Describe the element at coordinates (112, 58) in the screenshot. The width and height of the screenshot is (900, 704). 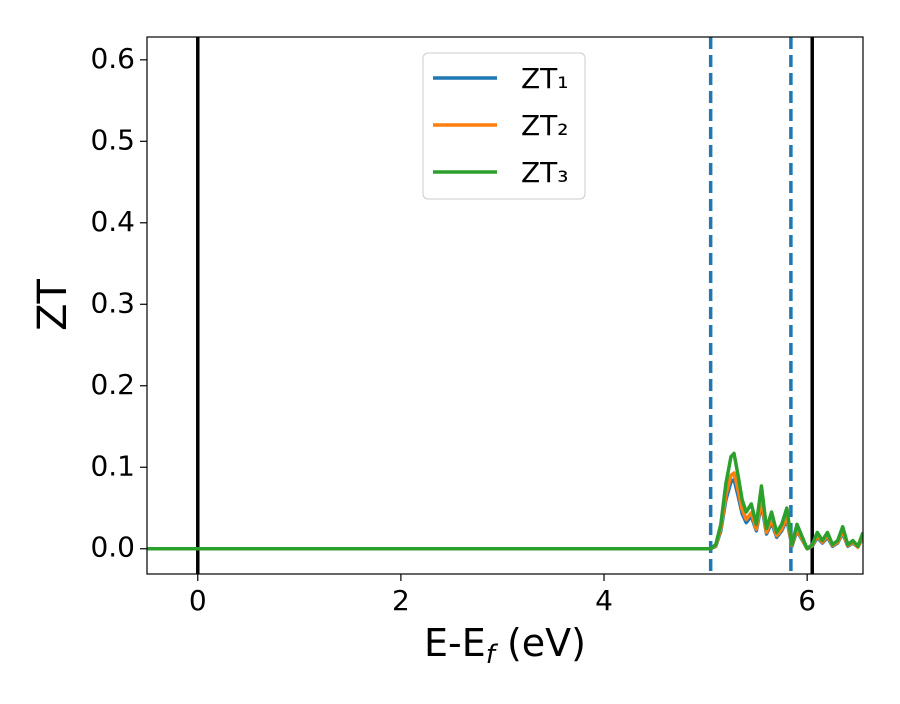
I see `y-tick-label: 0.6` at that location.